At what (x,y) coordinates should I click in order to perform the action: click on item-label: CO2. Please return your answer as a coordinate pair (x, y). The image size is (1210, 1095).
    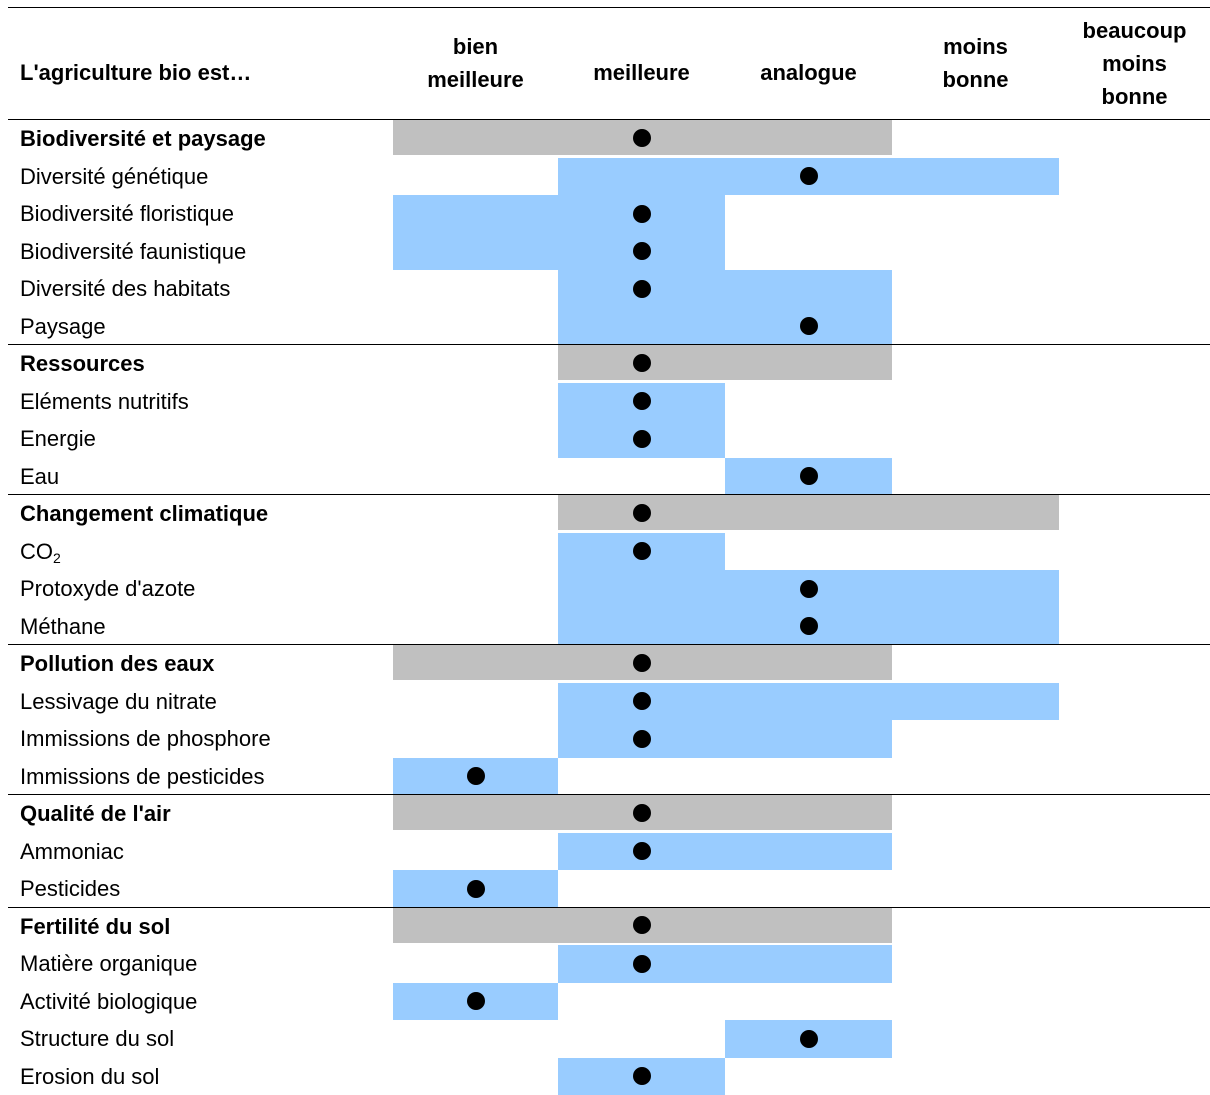
    Looking at the image, I should click on (40, 551).